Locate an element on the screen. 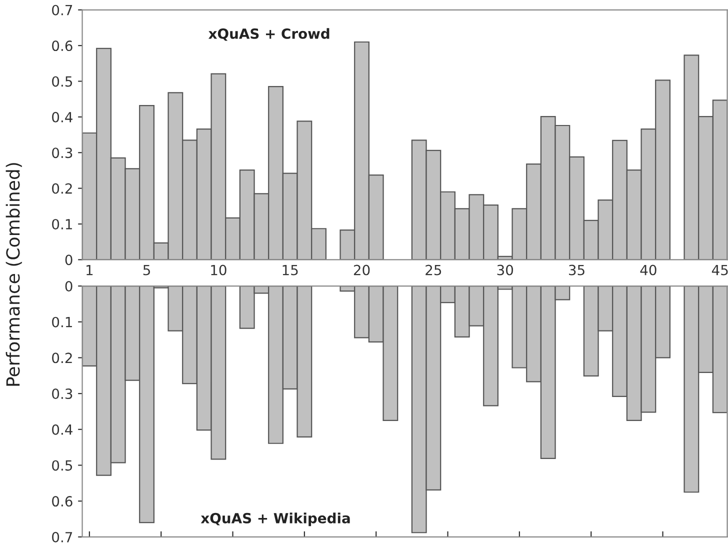  x-tick-label: 15 is located at coordinates (290, 270).